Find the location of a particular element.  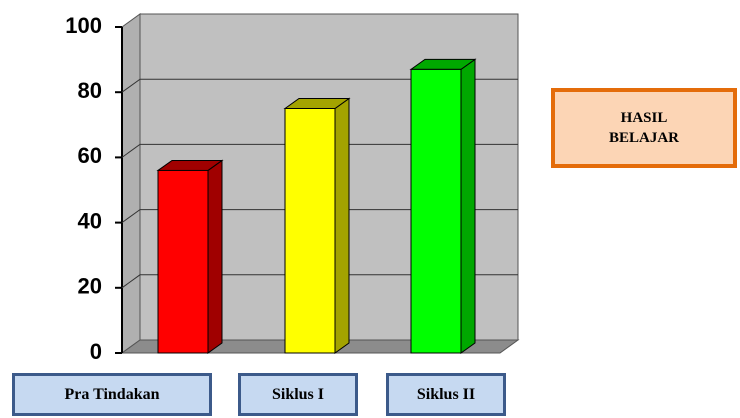

y-tick-label: 20 is located at coordinates (90, 286).